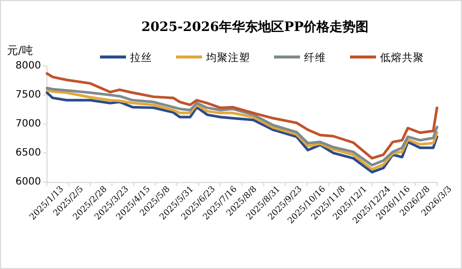  I want to click on y-tick-label: 6000, so click(28, 182).